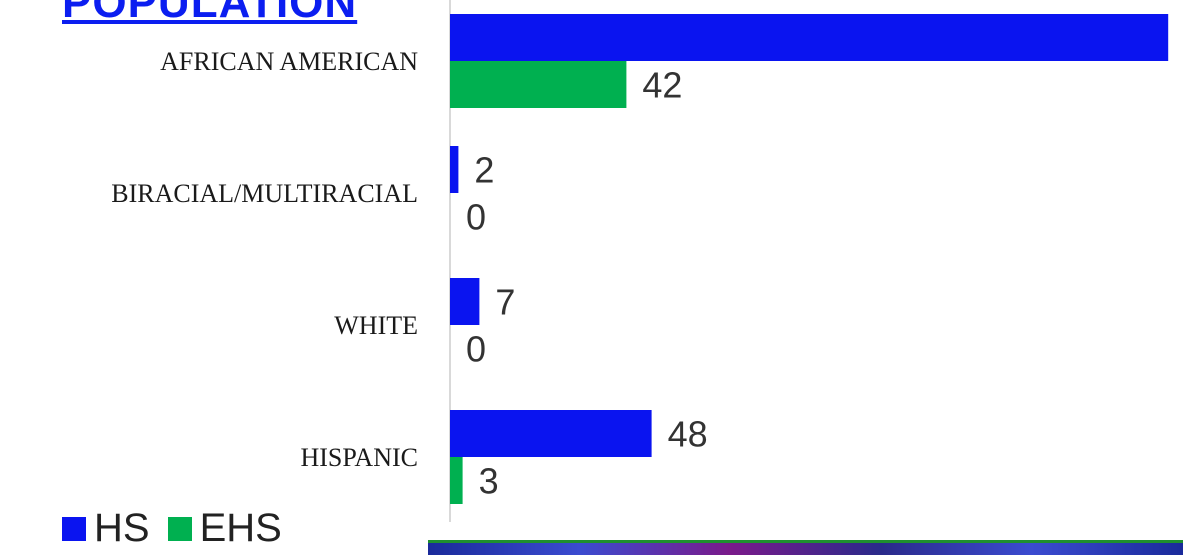  I want to click on bar-hs-white, so click(465, 301).